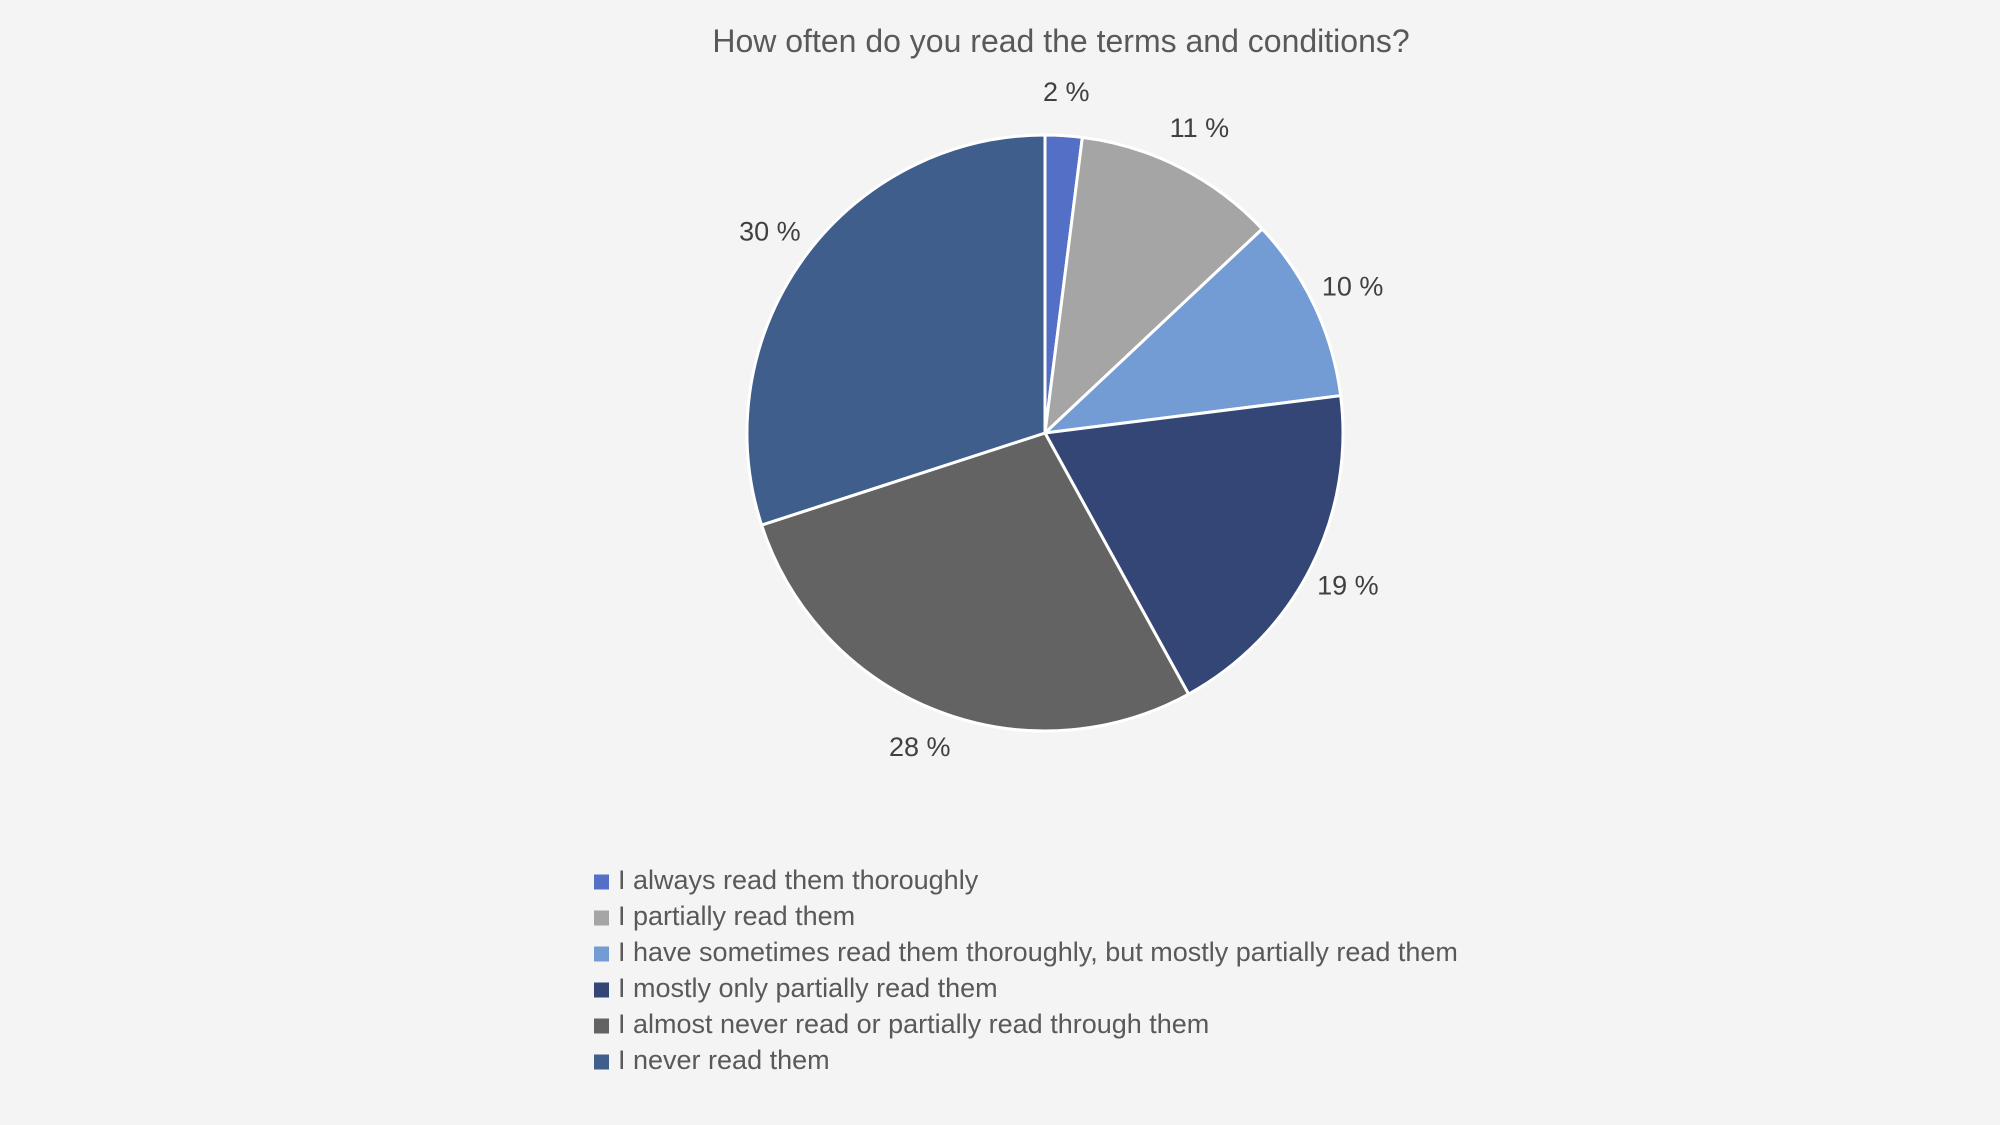  What do you see at coordinates (1066, 92) in the screenshot?
I see `slice-value-label: 2 %` at bounding box center [1066, 92].